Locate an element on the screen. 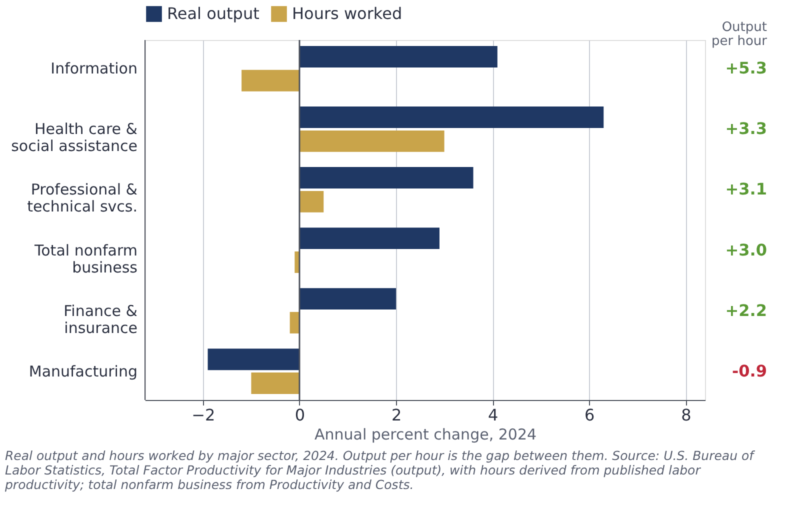 The width and height of the screenshot is (803, 527). y-tick-label: Total nonfarm business is located at coordinates (86, 258).